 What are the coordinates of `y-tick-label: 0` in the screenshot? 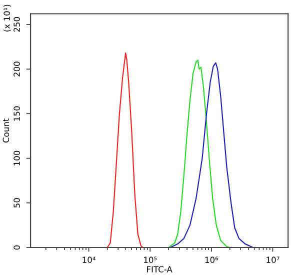 It's located at (17, 247).